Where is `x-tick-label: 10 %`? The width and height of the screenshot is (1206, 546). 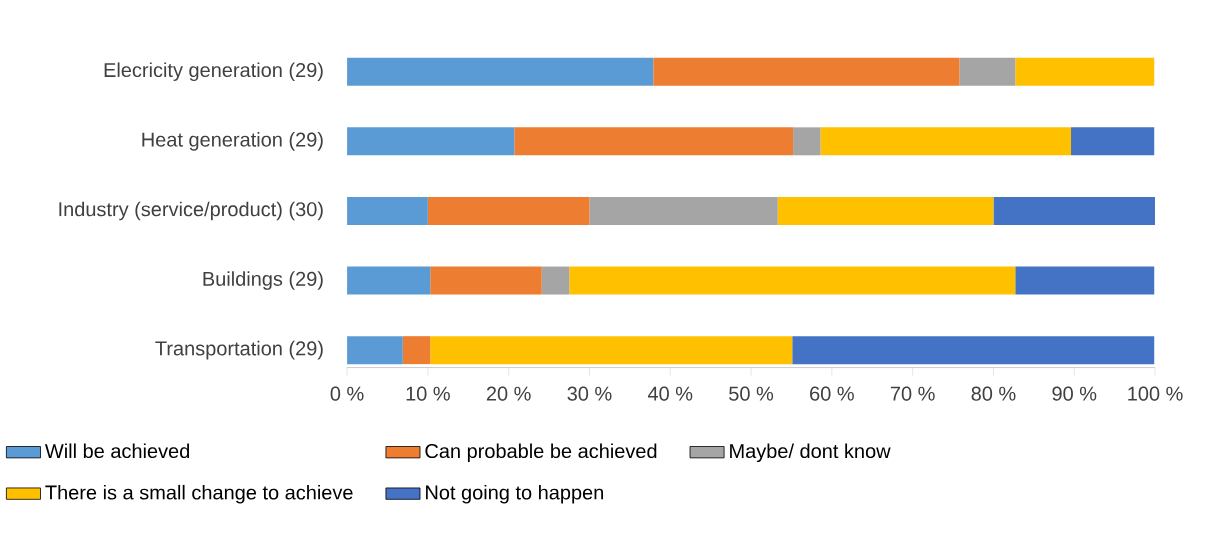 x-tick-label: 10 % is located at coordinates (428, 393).